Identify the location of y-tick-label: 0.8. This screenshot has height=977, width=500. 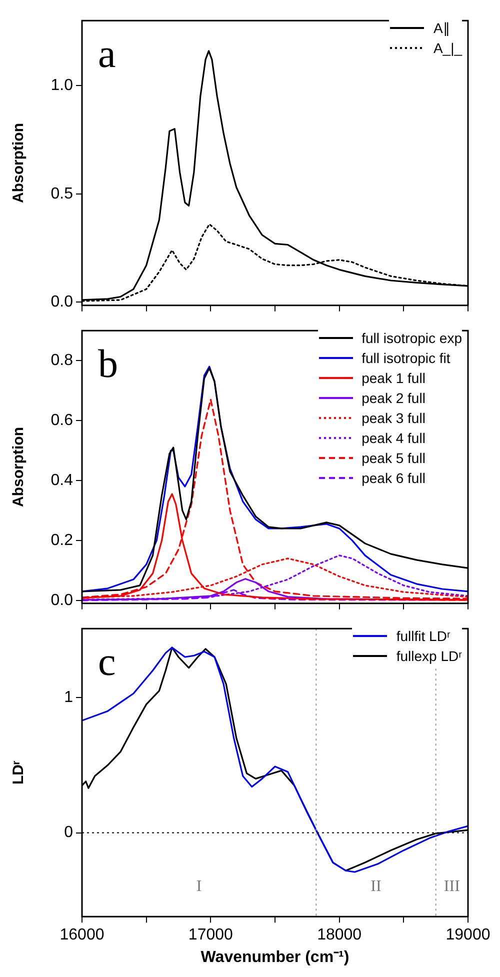
(62, 360).